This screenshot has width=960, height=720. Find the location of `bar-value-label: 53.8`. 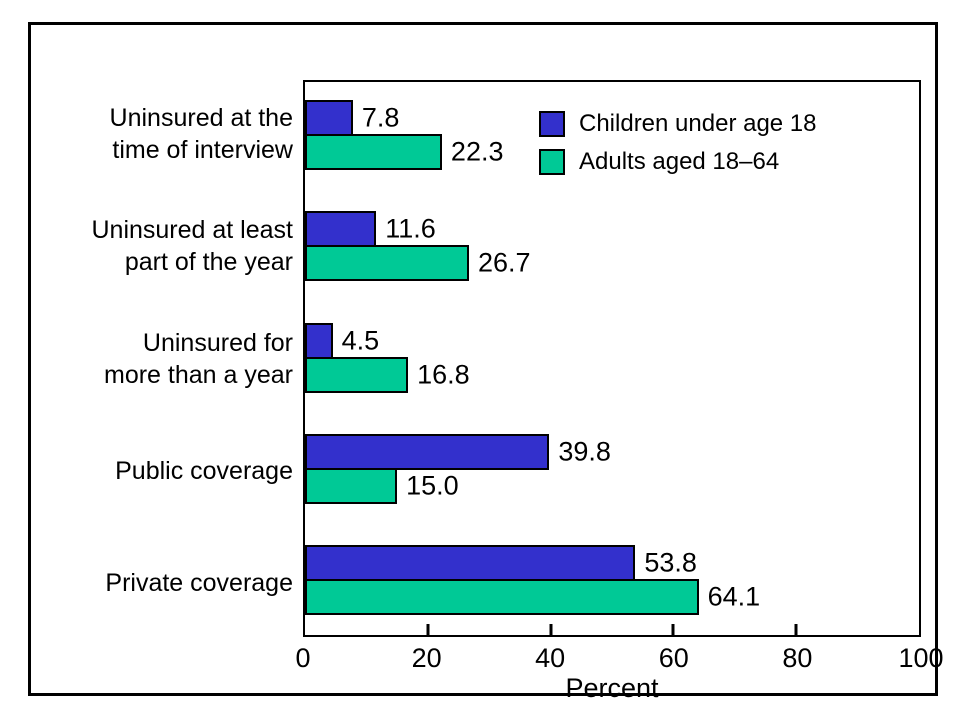

bar-value-label: 53.8 is located at coordinates (670, 562).